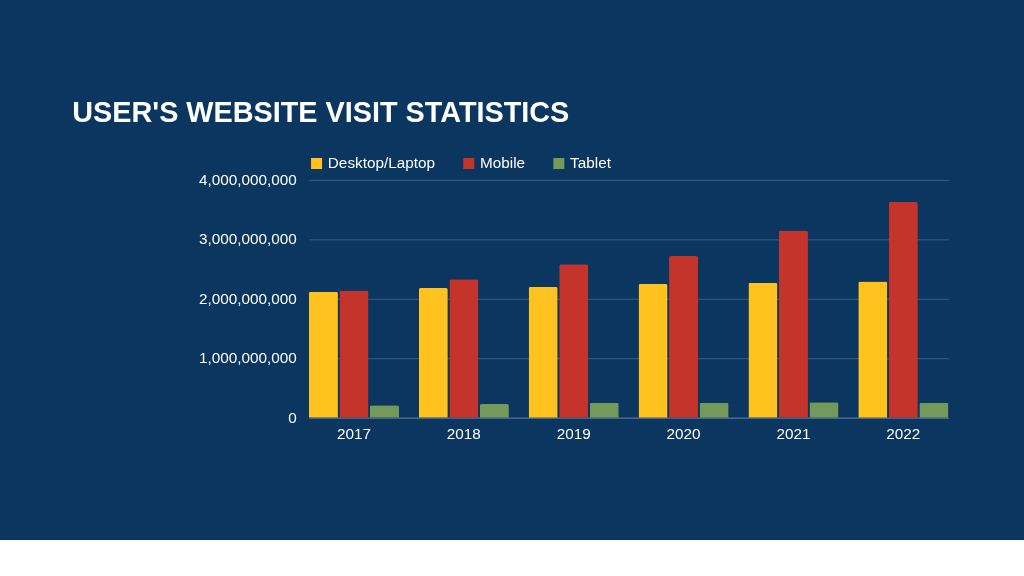 This screenshot has height=576, width=1024. I want to click on legend-label: Tablet, so click(591, 163).